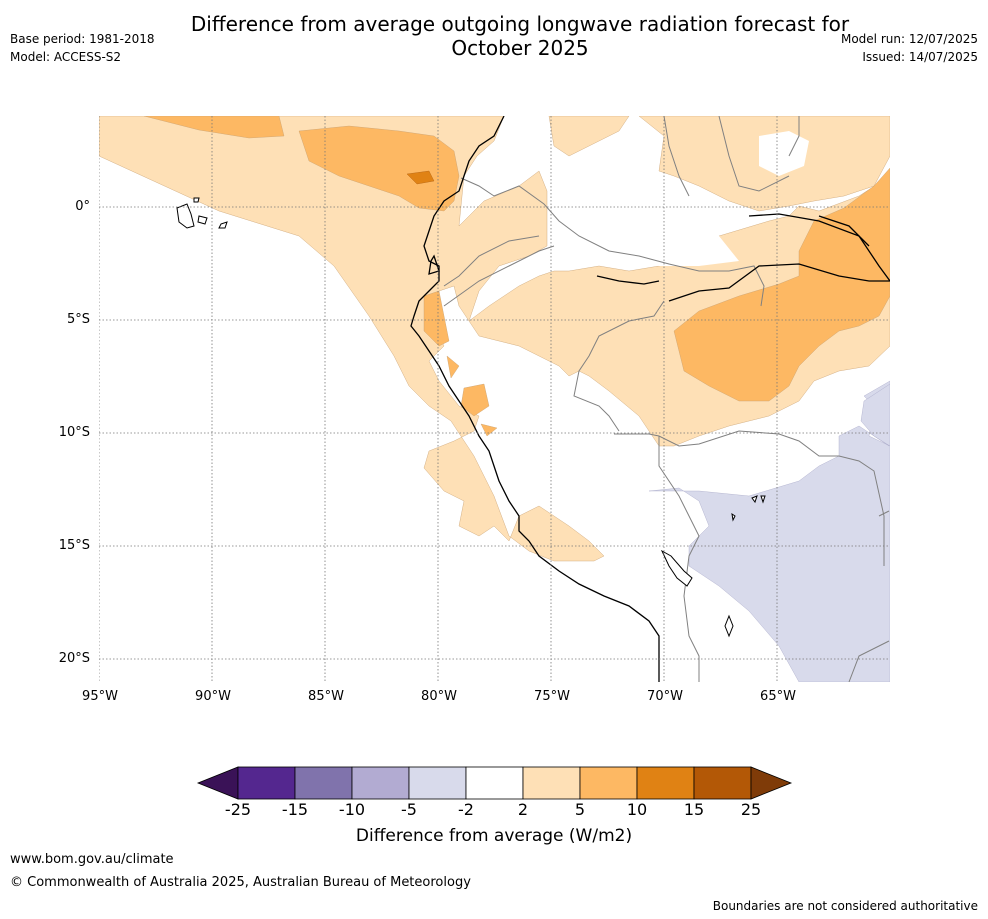 This screenshot has height=919, width=988. What do you see at coordinates (920, 57) in the screenshot?
I see `issued-text: Issued: 14/07/2025` at bounding box center [920, 57].